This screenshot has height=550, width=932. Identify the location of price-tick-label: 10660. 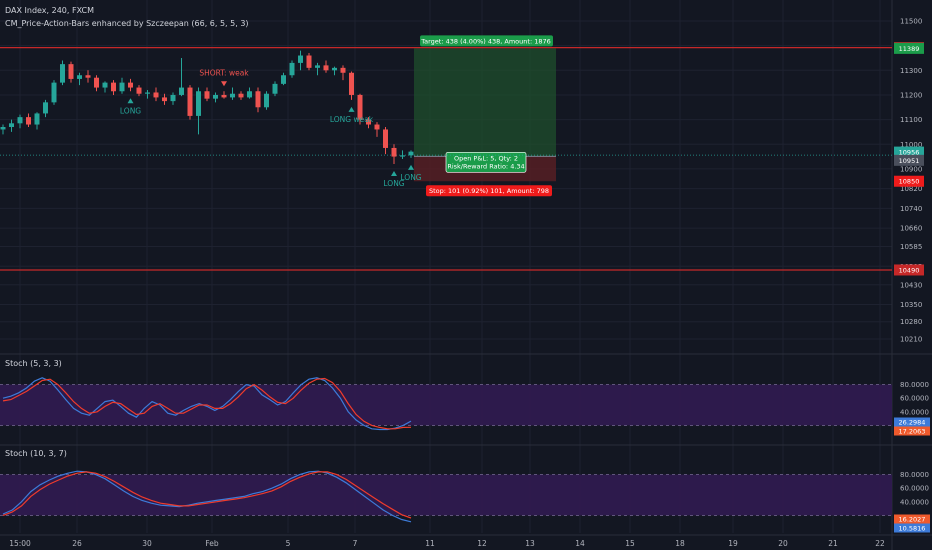
(911, 229).